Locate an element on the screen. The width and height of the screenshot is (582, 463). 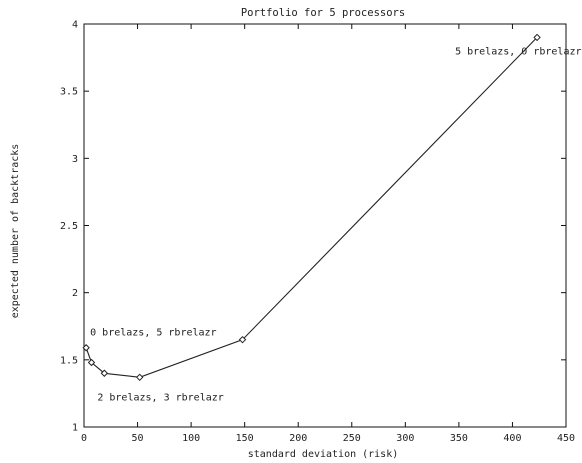
point-annotation: 2 brelazs, 3 rbrelazr is located at coordinates (160, 397).